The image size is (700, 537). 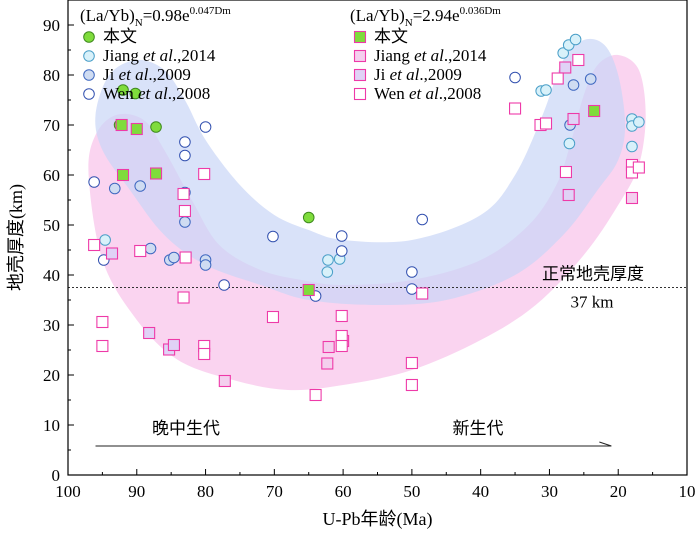 I want to click on y-tick-label-30: 30, so click(x=51, y=325).